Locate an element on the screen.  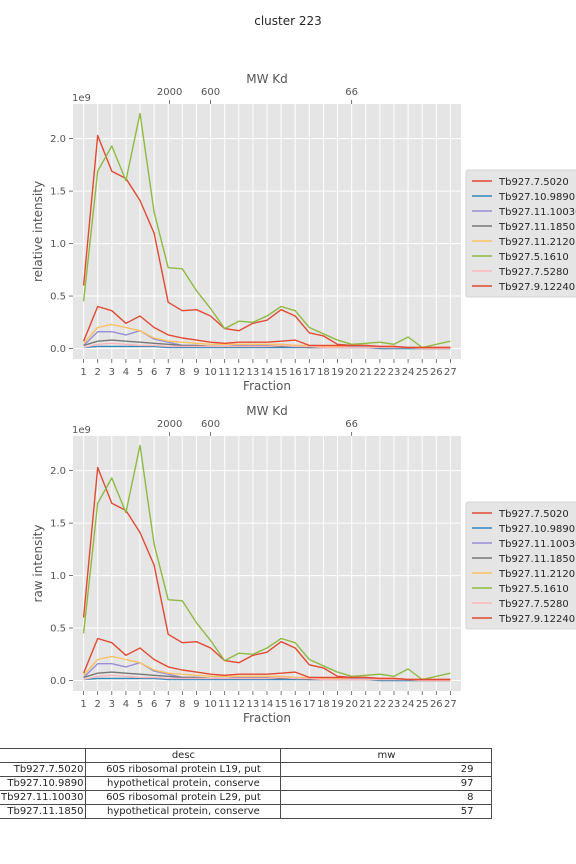
table-cell: 60S ribosomal protein L29, put is located at coordinates (183, 797).